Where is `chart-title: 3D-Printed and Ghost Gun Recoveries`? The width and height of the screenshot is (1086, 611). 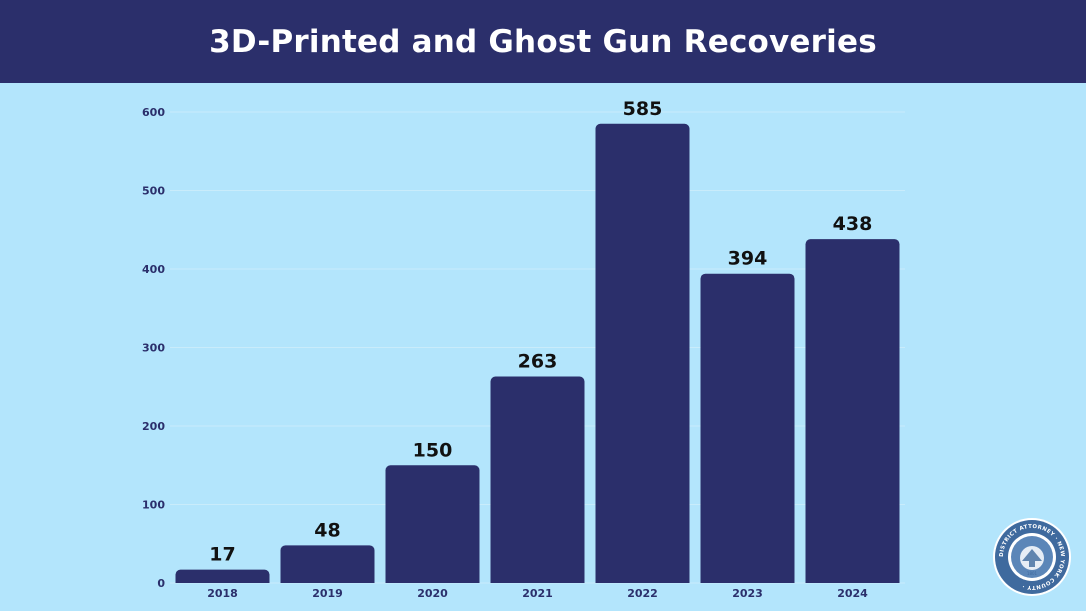
chart-title: 3D-Printed and Ghost Gun Recoveries is located at coordinates (543, 41).